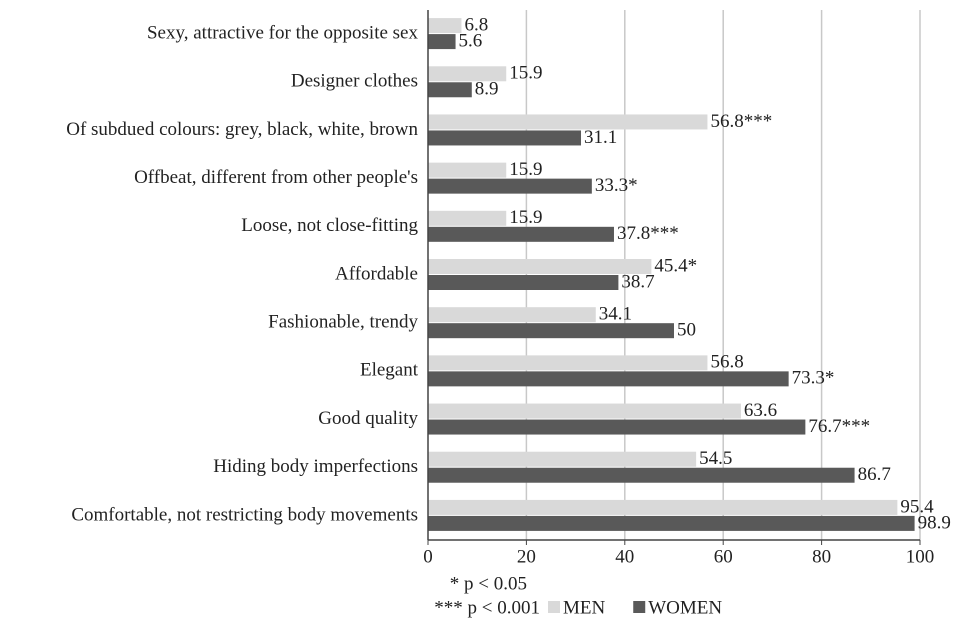 The width and height of the screenshot is (963, 623). I want to click on category-label: Affordable, so click(376, 273).